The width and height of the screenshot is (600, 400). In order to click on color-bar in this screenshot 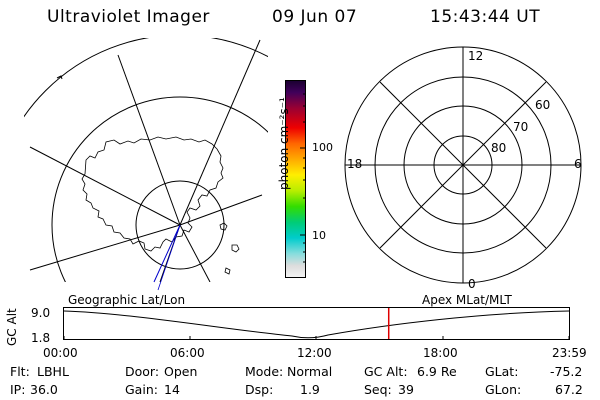, I will do `click(295, 179)`.